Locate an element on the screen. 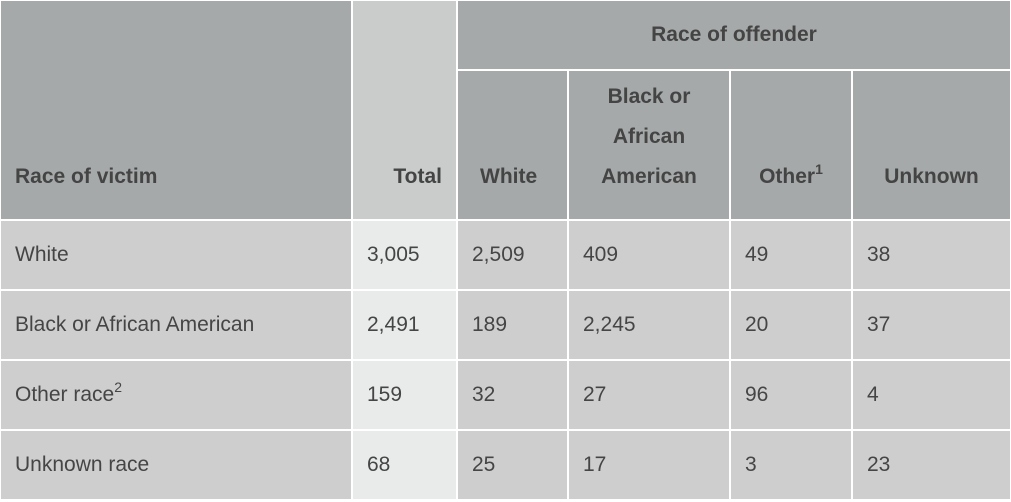  group-header: Race of offender is located at coordinates (734, 35).